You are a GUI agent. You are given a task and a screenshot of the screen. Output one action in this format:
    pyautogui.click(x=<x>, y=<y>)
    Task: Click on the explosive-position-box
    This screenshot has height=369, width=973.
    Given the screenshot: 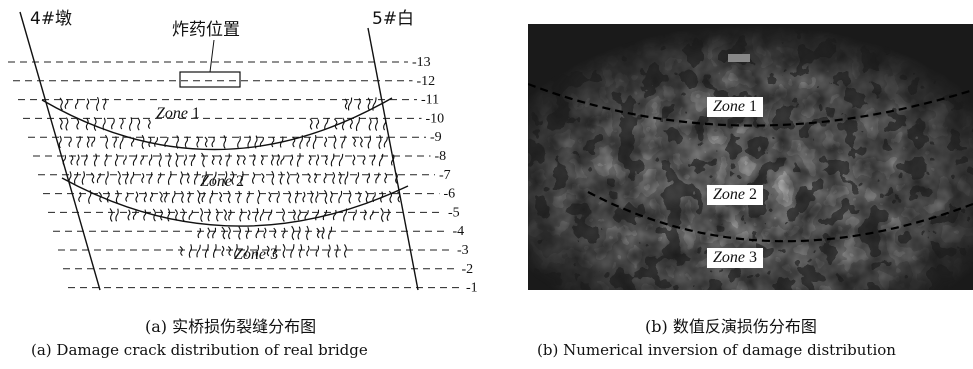 What is the action you would take?
    pyautogui.click(x=210, y=79)
    